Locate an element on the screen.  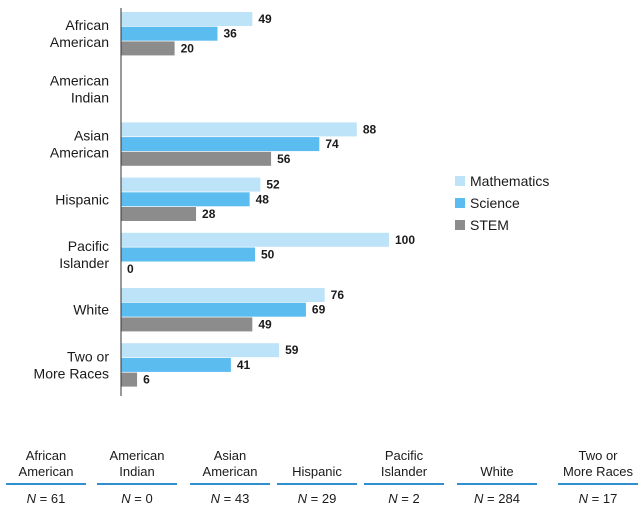
legend-label-science: Science is located at coordinates (495, 203).